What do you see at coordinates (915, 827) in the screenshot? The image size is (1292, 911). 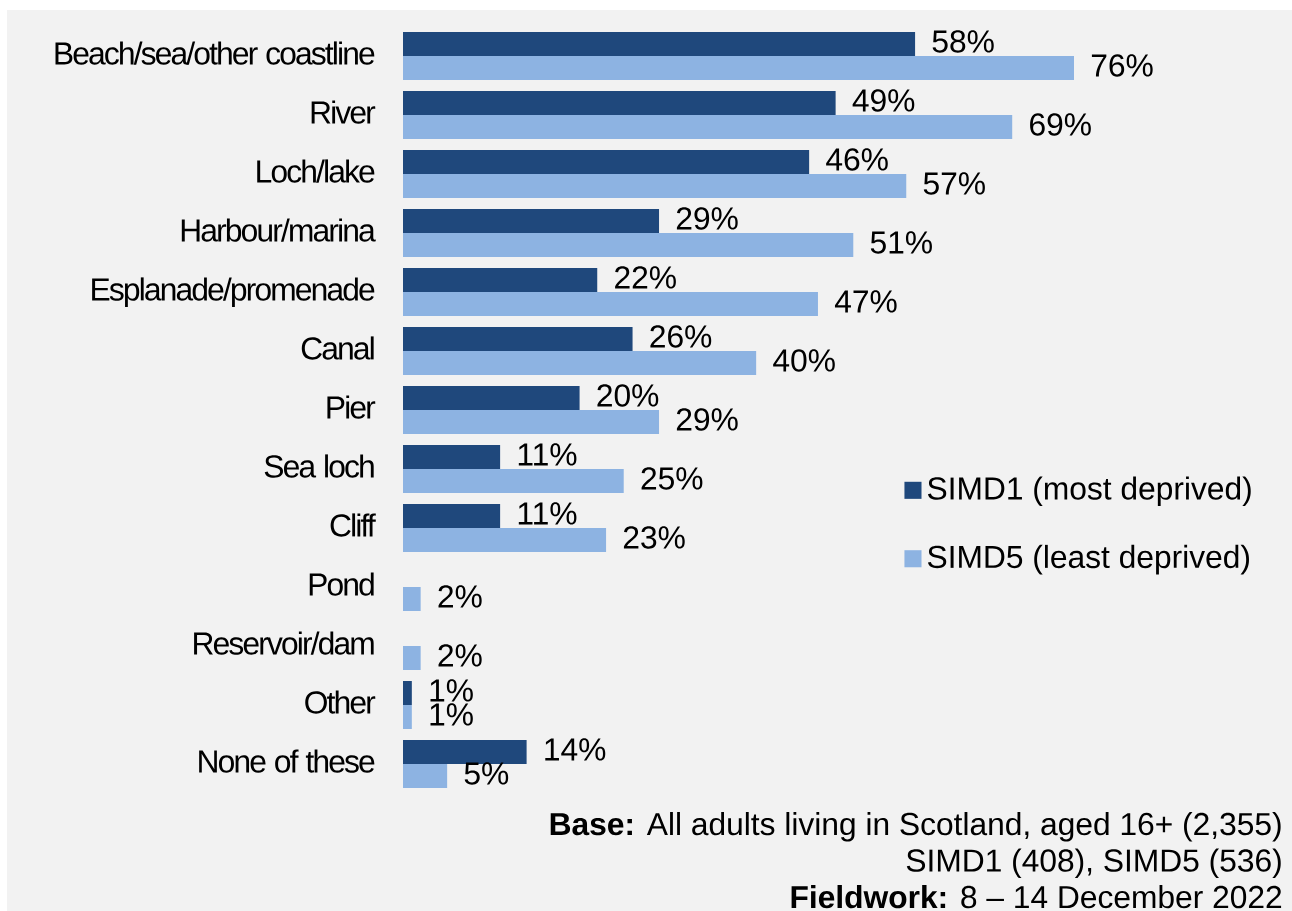 I see `text: Base: All adults living in Scotland, aged 16+ (2,355)` at bounding box center [915, 827].